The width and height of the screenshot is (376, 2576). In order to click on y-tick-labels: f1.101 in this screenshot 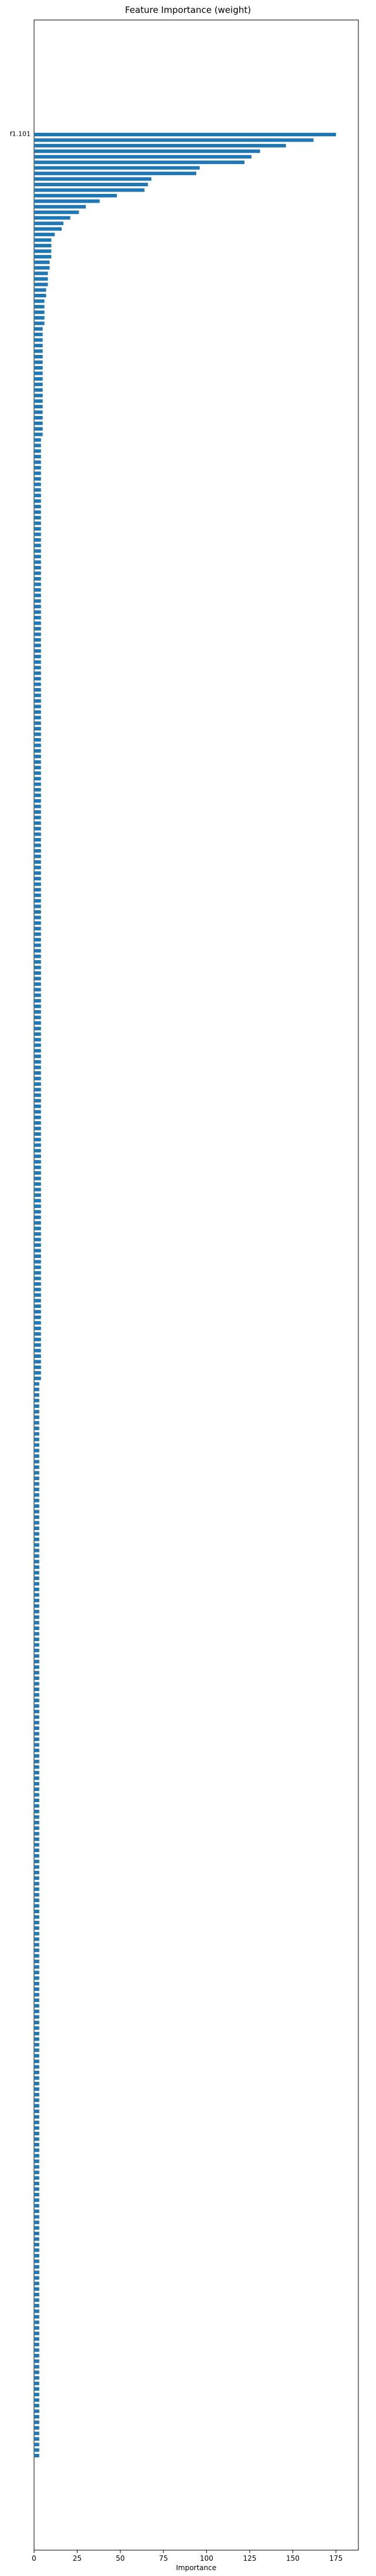, I will do `click(20, 134)`.